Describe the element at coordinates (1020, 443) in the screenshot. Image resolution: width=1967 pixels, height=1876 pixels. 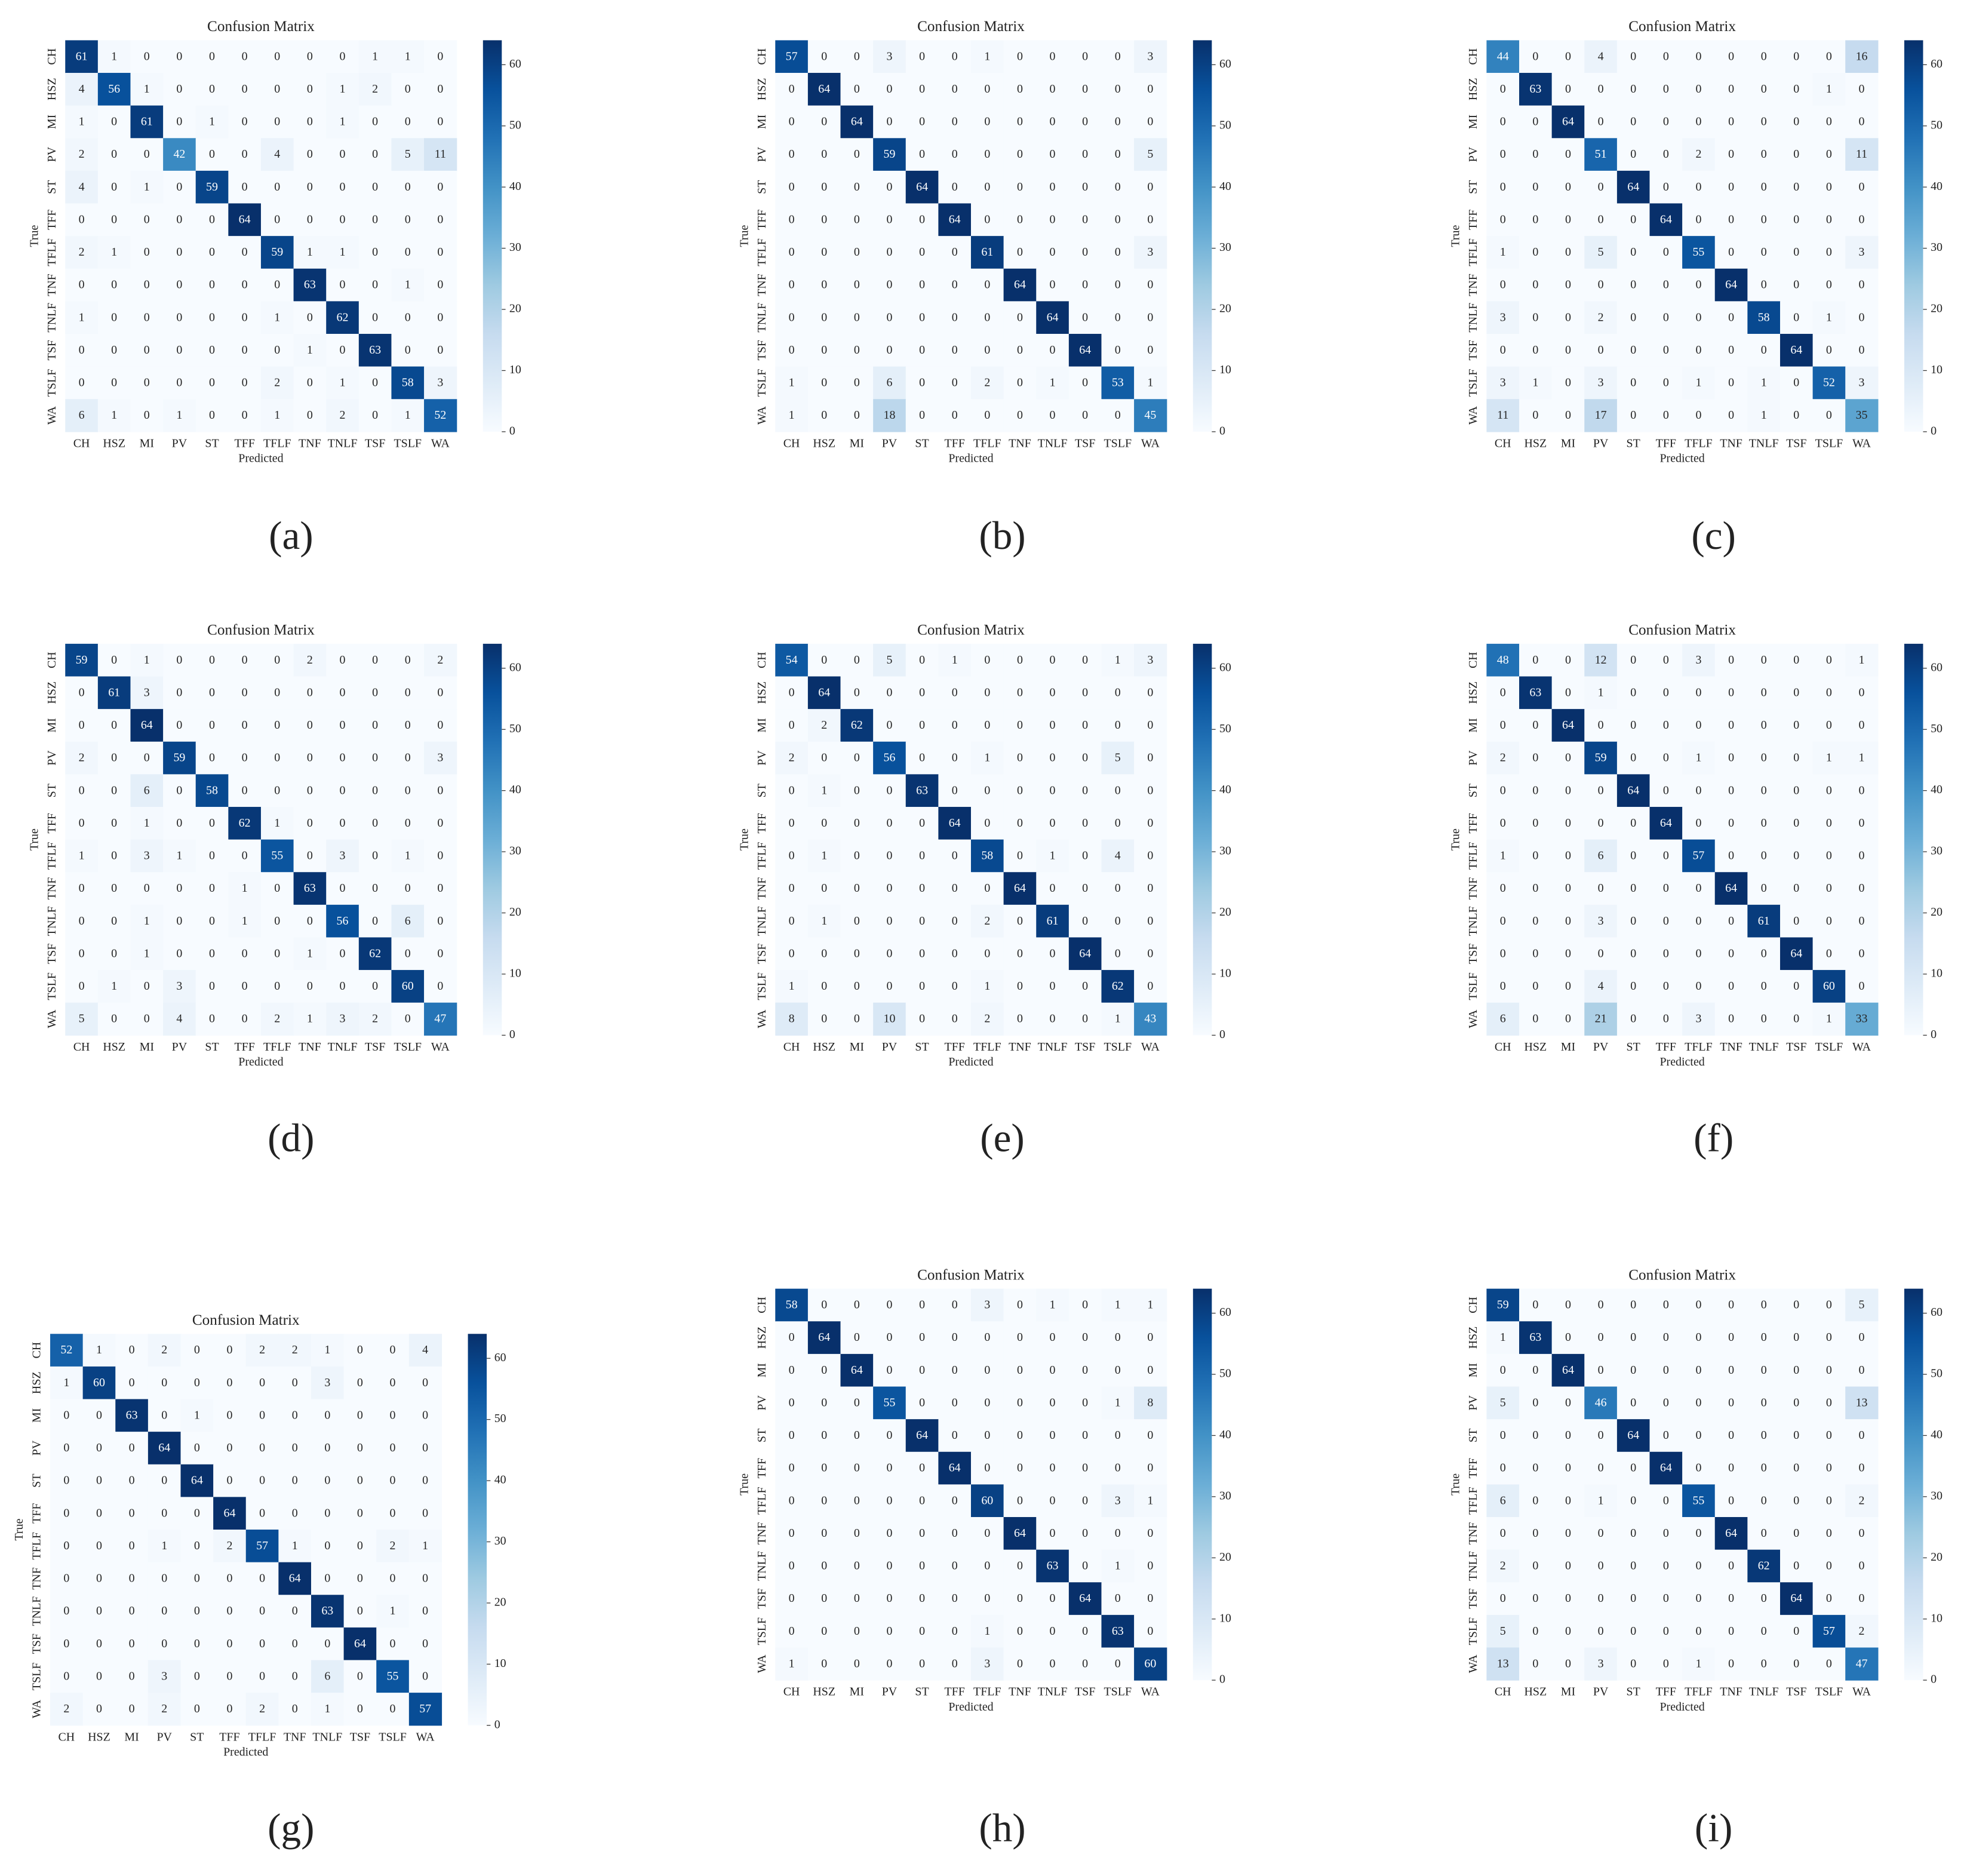
I see `x-tick-label: TNF` at that location.